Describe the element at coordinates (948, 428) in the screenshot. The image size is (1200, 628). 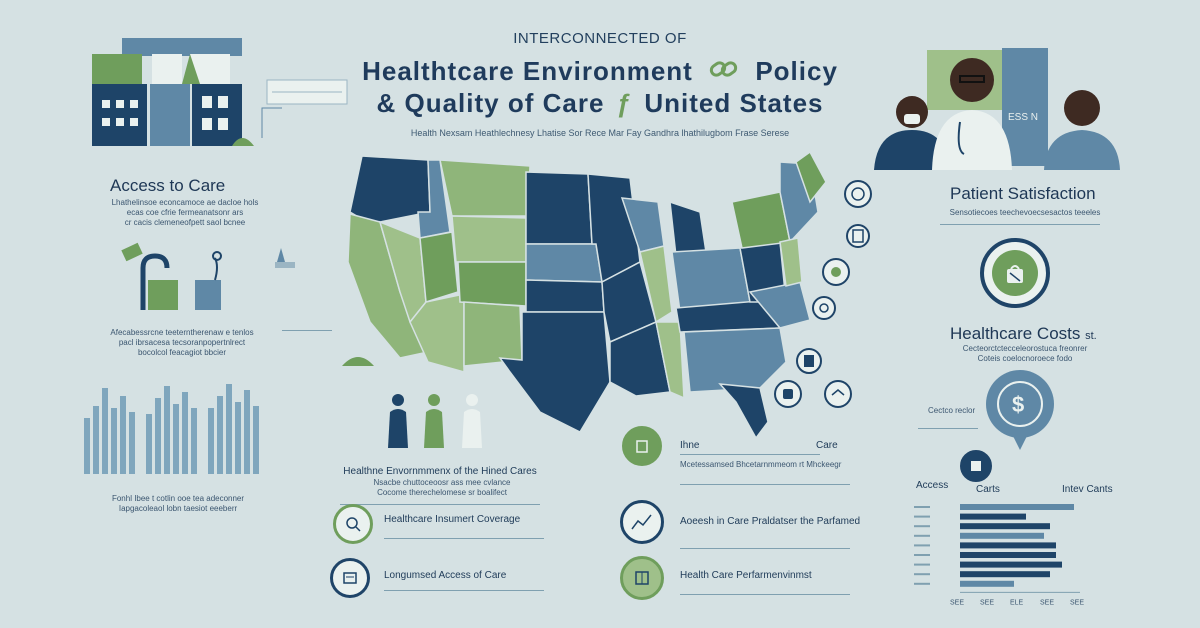
I see `costs-divider-left` at that location.